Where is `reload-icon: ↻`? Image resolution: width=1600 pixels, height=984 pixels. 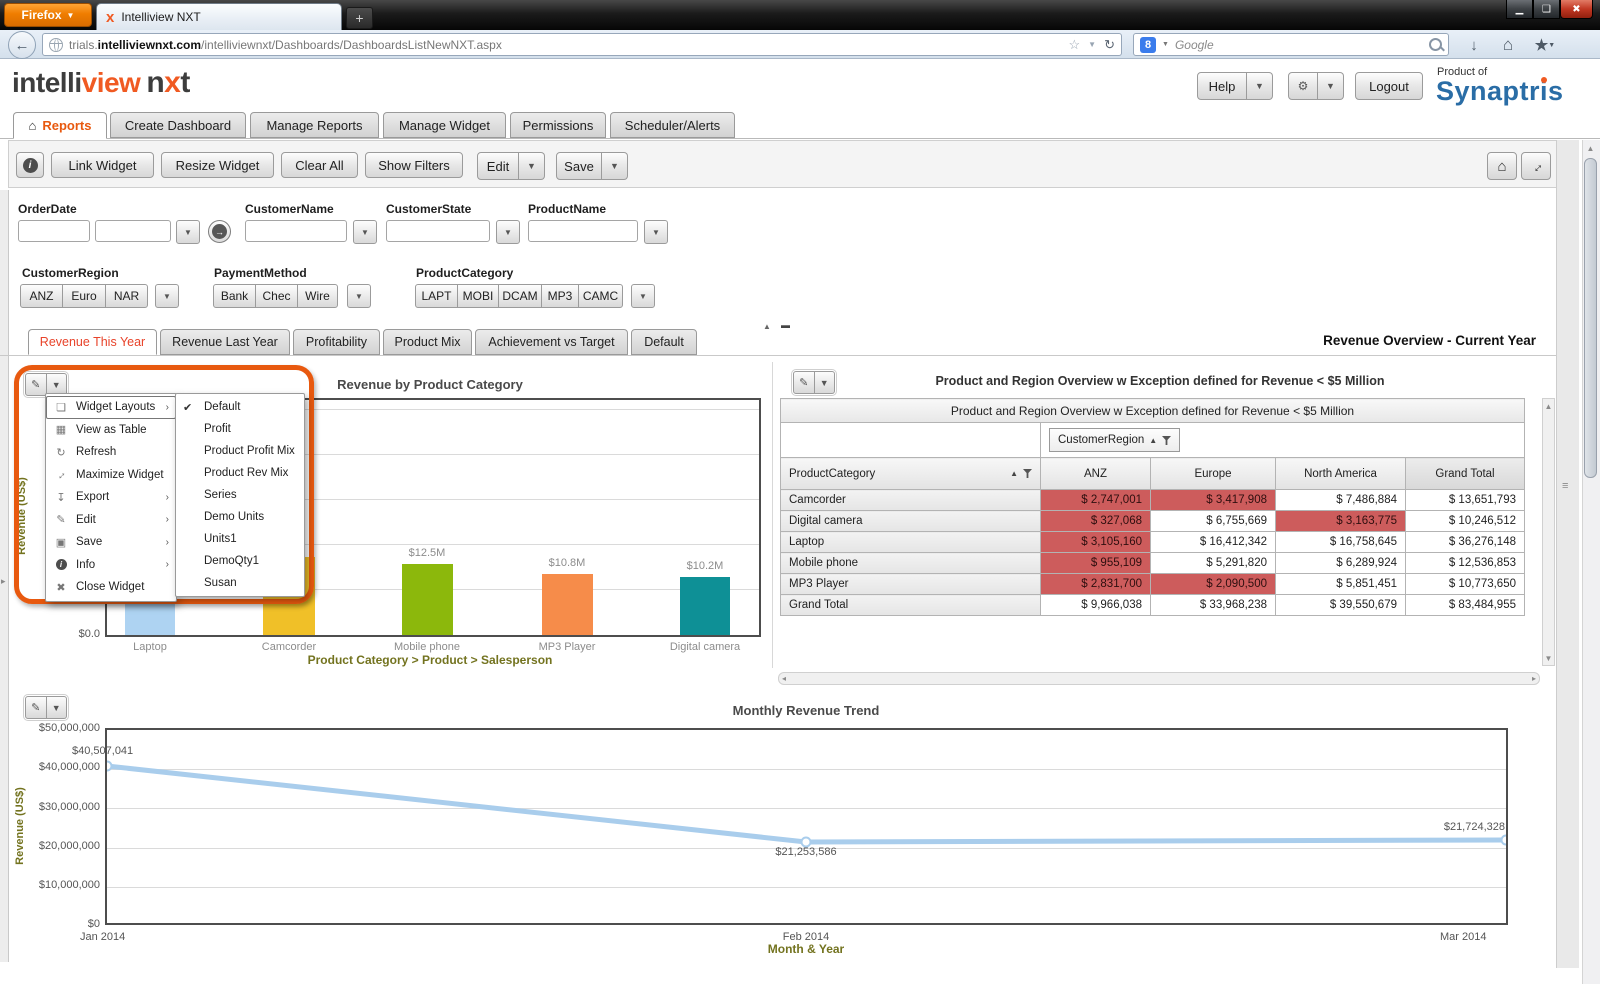 reload-icon: ↻ is located at coordinates (1109, 44).